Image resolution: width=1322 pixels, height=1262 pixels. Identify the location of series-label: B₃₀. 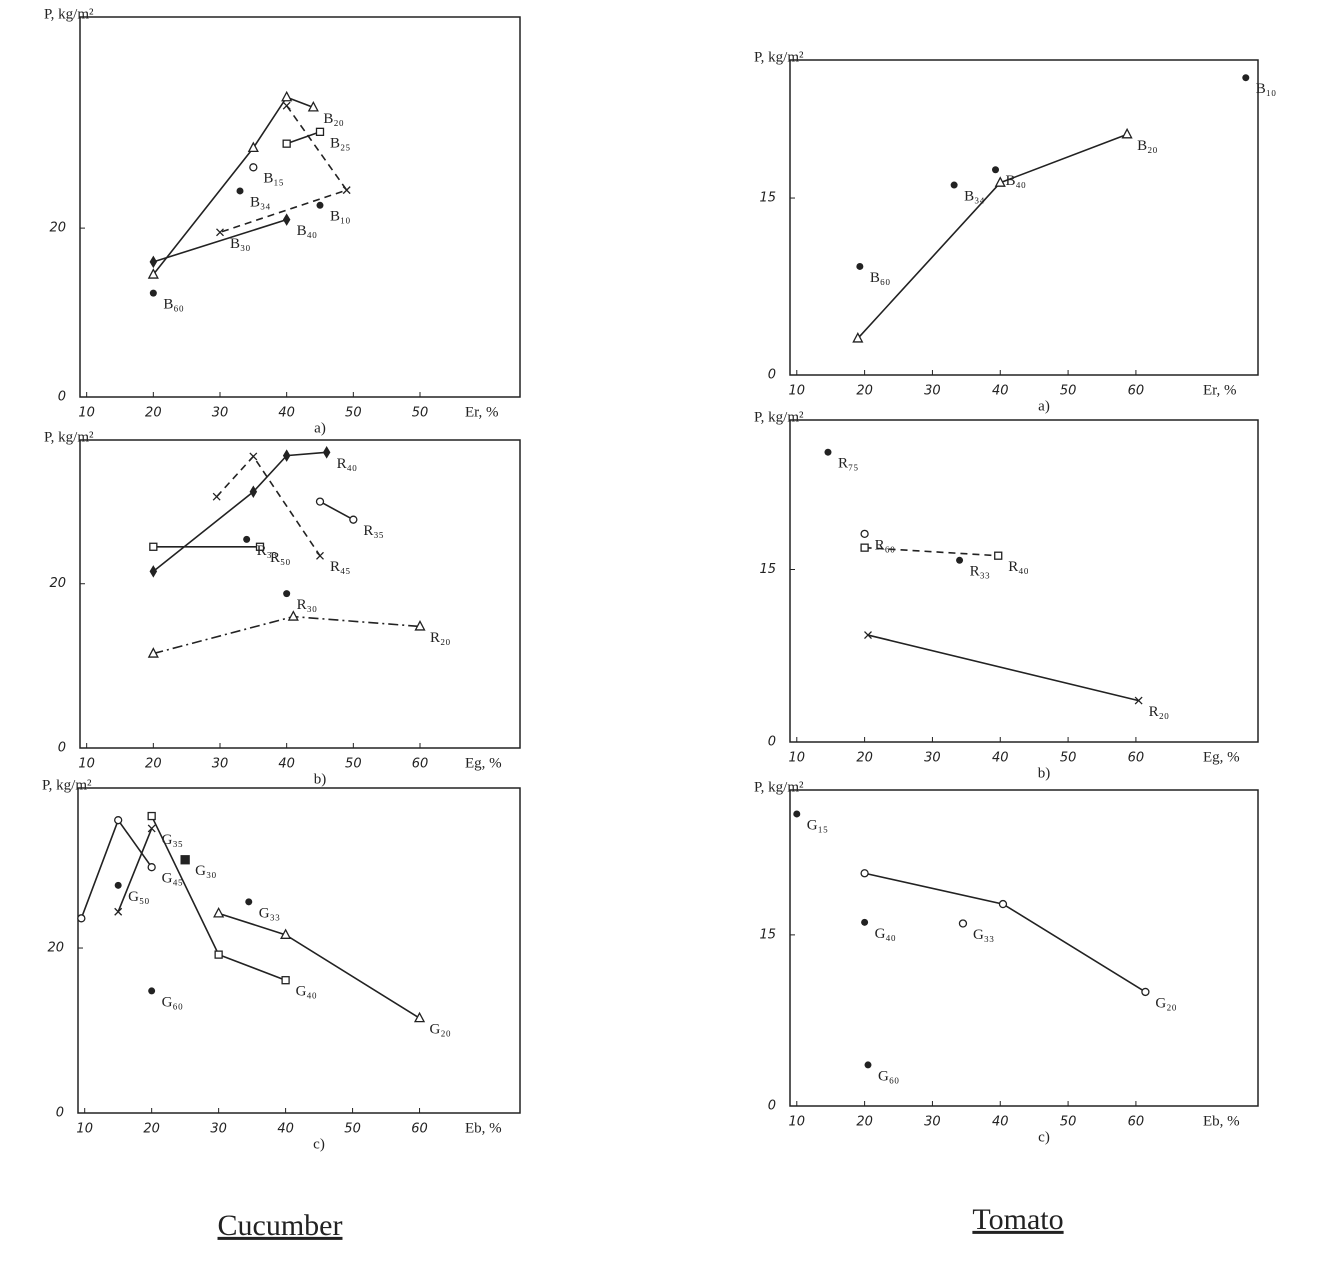
(240, 244).